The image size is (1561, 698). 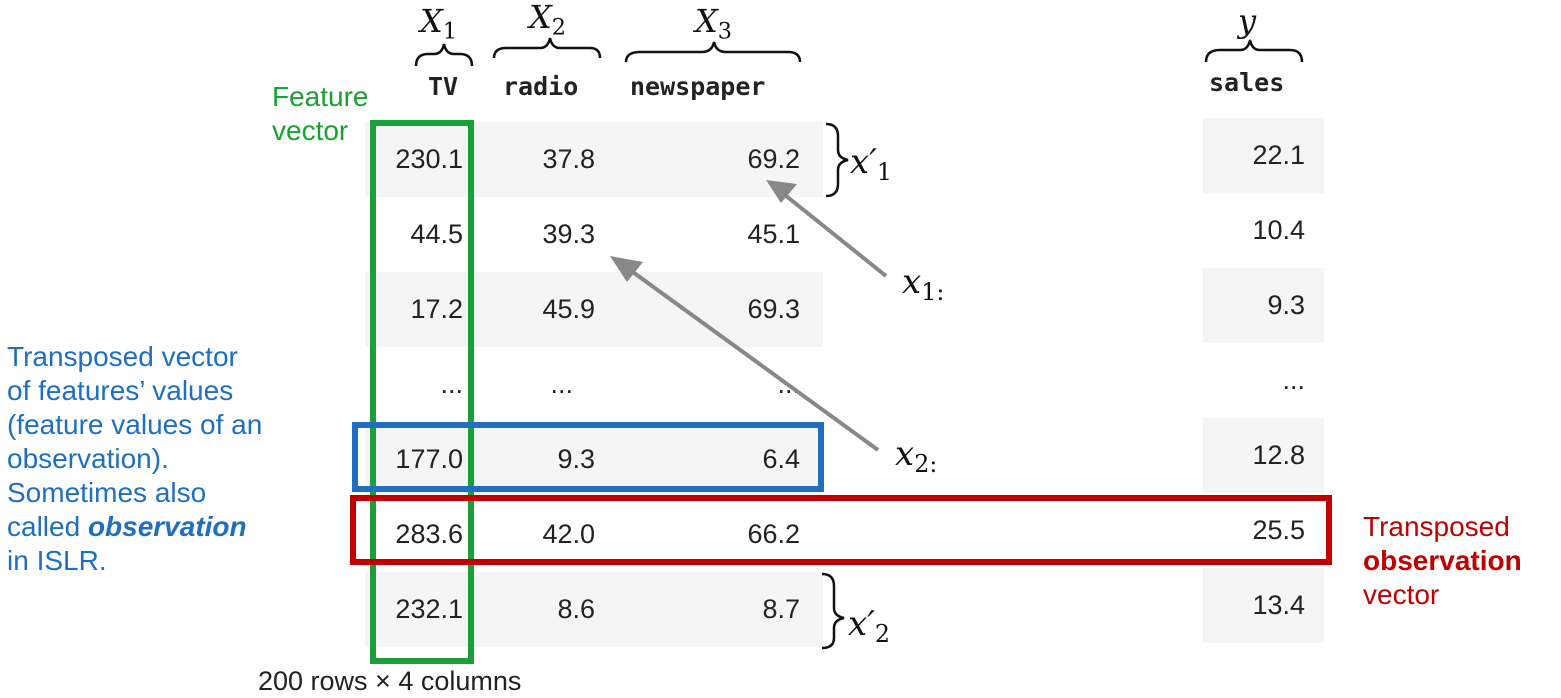 I want to click on transposed-features-line1: Transposed vector, so click(x=122, y=356).